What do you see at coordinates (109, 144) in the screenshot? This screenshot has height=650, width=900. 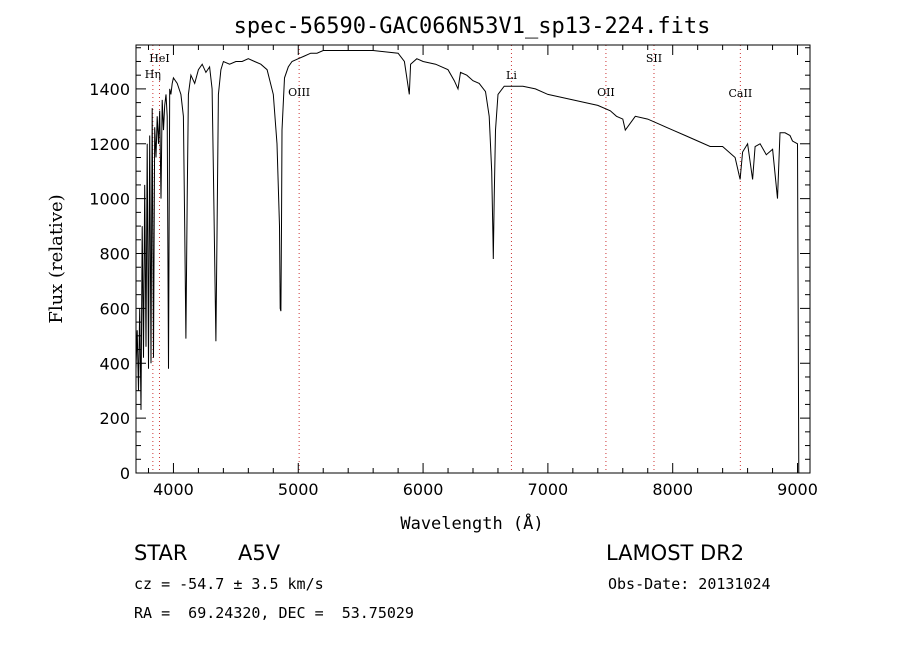 I see `y-tick-label: 1200` at bounding box center [109, 144].